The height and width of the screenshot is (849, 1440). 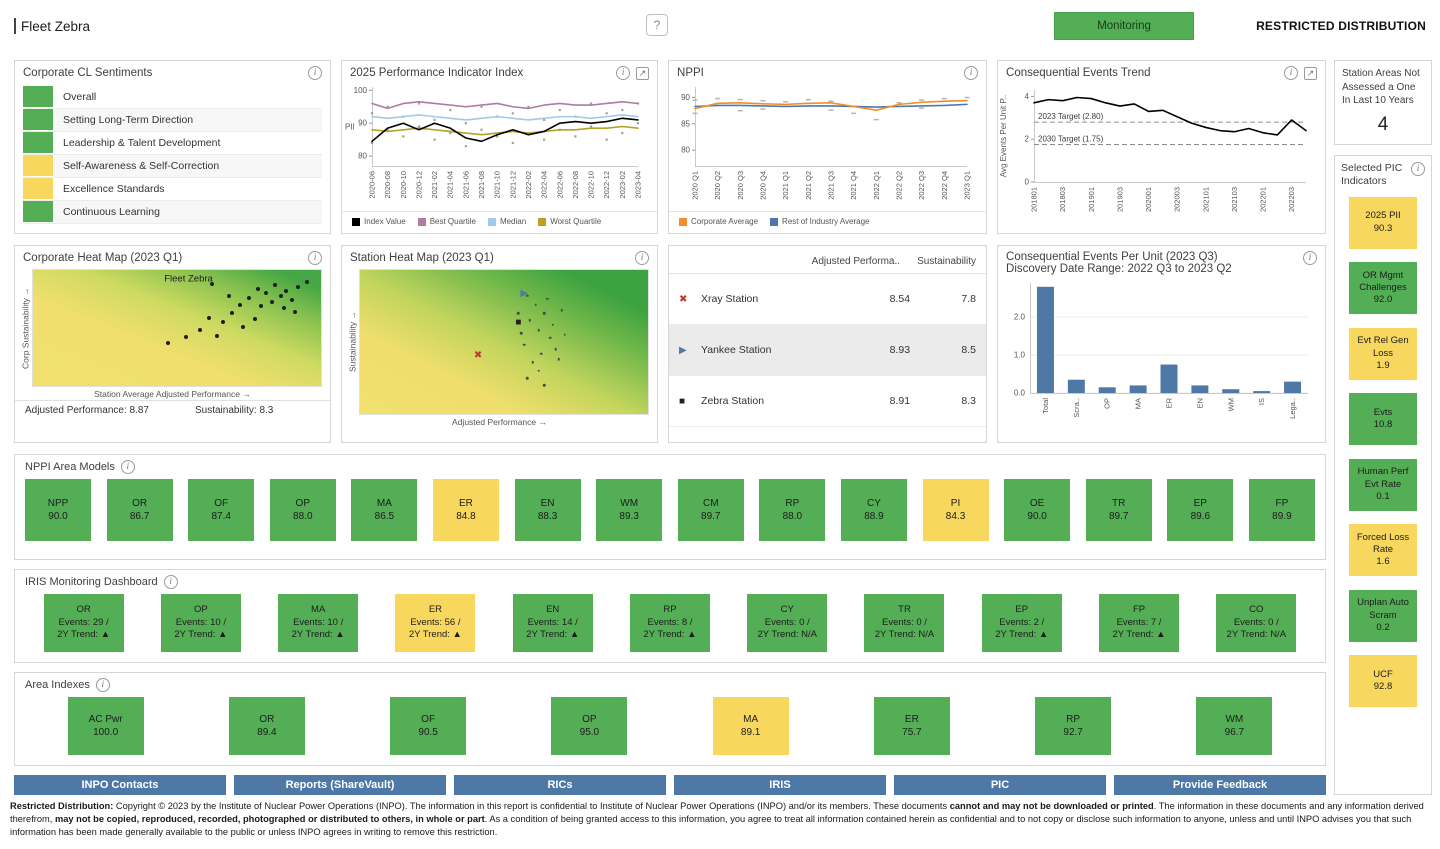 What do you see at coordinates (787, 623) in the screenshot?
I see `iris-tile-cy: CY Events: 0 /2Y Trend: N/A` at bounding box center [787, 623].